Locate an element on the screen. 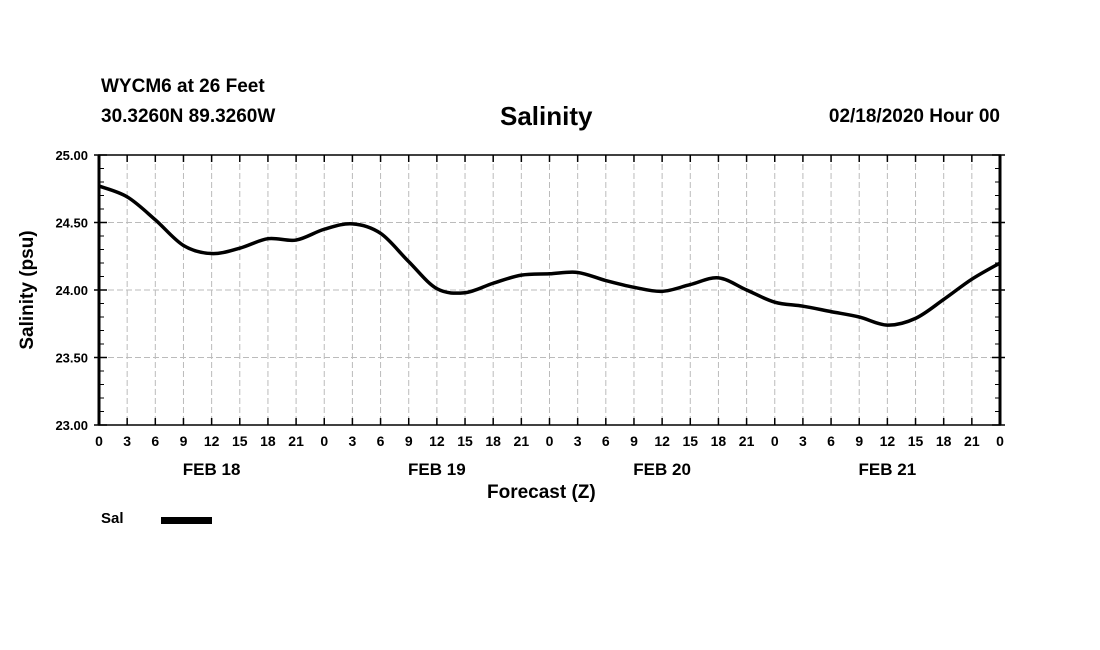  date-label: FEB 19 is located at coordinates (437, 469).